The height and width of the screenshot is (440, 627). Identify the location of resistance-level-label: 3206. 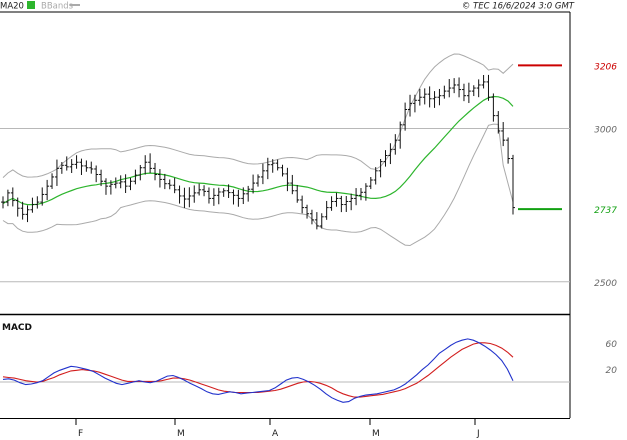
(605, 67).